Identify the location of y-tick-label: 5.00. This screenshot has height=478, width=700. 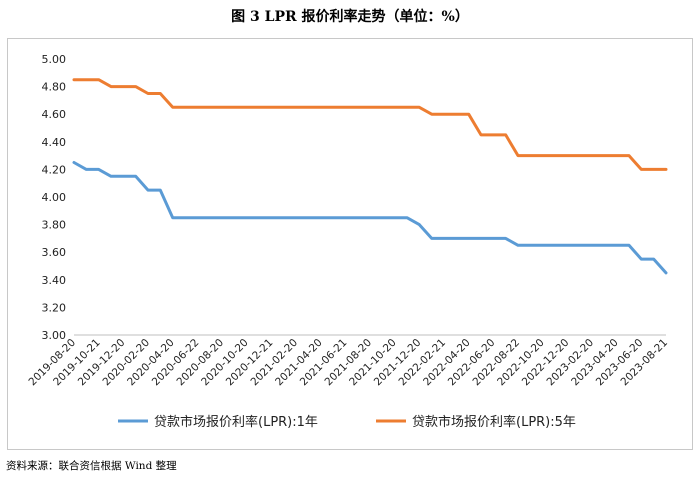
(54, 59).